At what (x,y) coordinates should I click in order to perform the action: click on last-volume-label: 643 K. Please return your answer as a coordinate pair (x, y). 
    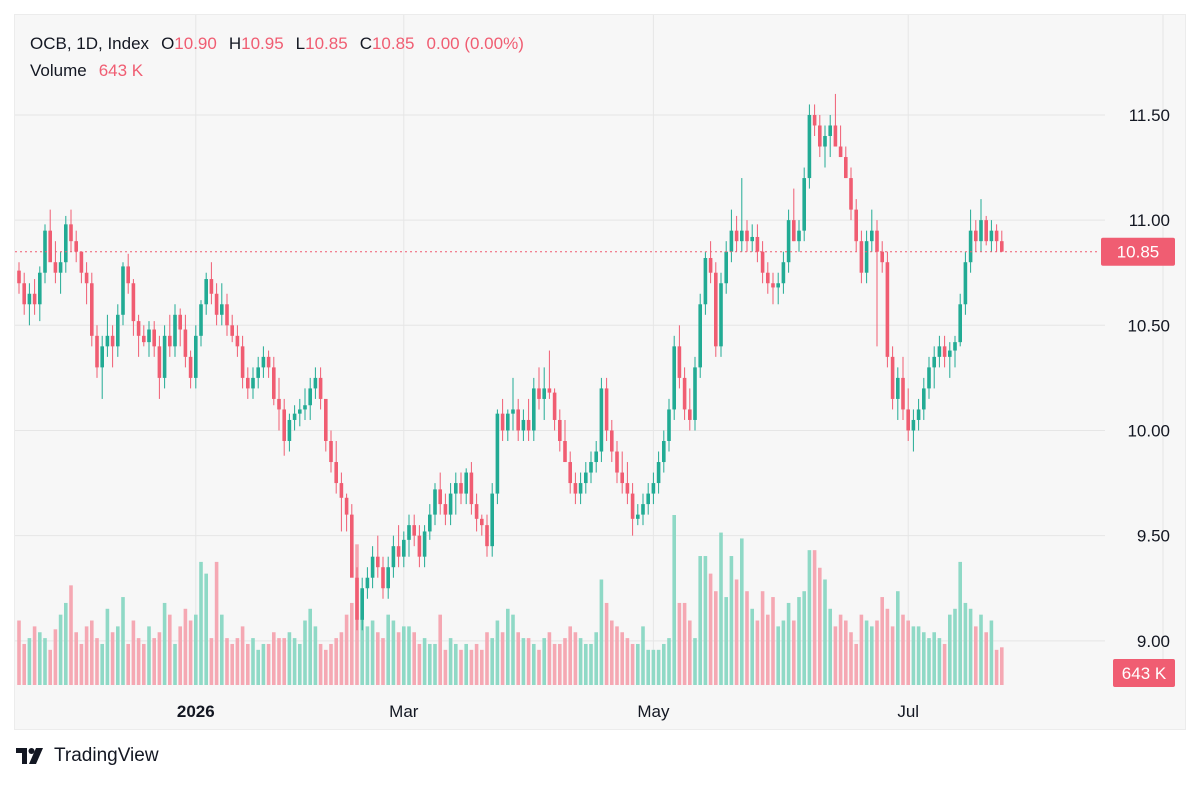
    Looking at the image, I should click on (1144, 673).